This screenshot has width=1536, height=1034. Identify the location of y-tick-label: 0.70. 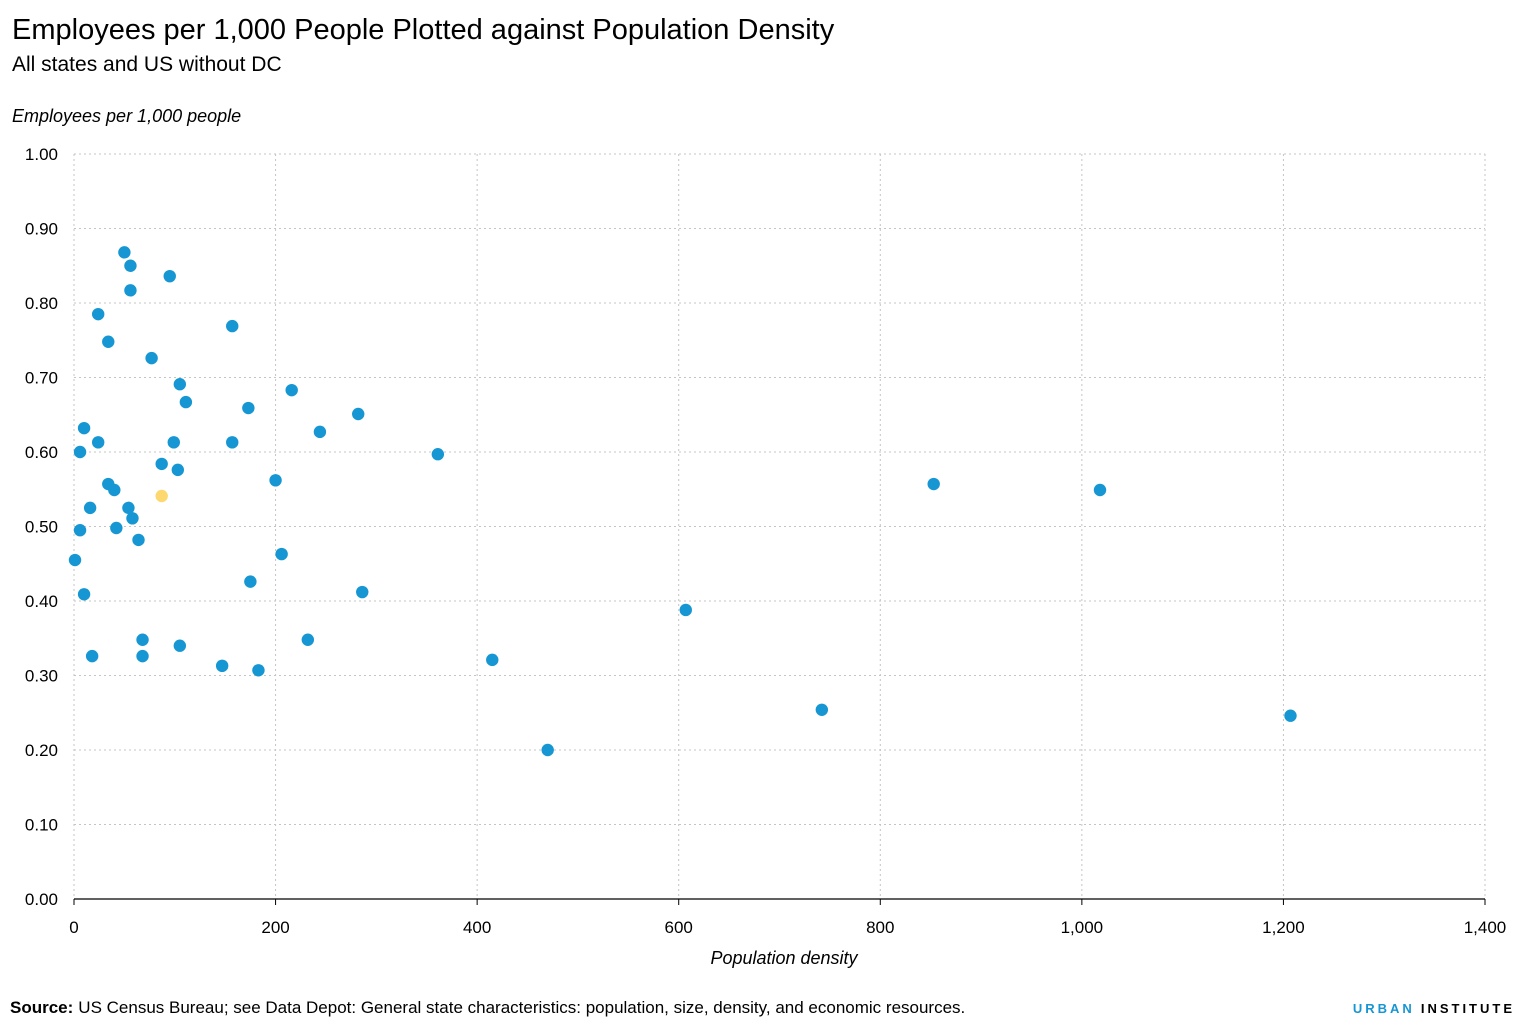
(41, 378).